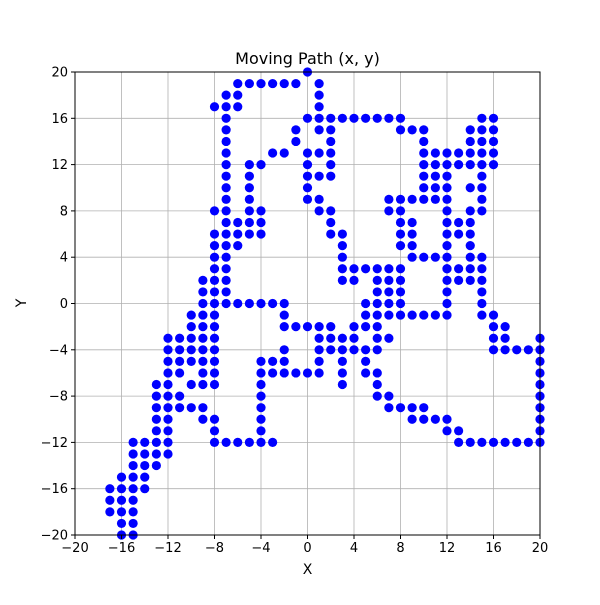  Describe the element at coordinates (260, 548) in the screenshot. I see `x-tick-label: −4` at that location.